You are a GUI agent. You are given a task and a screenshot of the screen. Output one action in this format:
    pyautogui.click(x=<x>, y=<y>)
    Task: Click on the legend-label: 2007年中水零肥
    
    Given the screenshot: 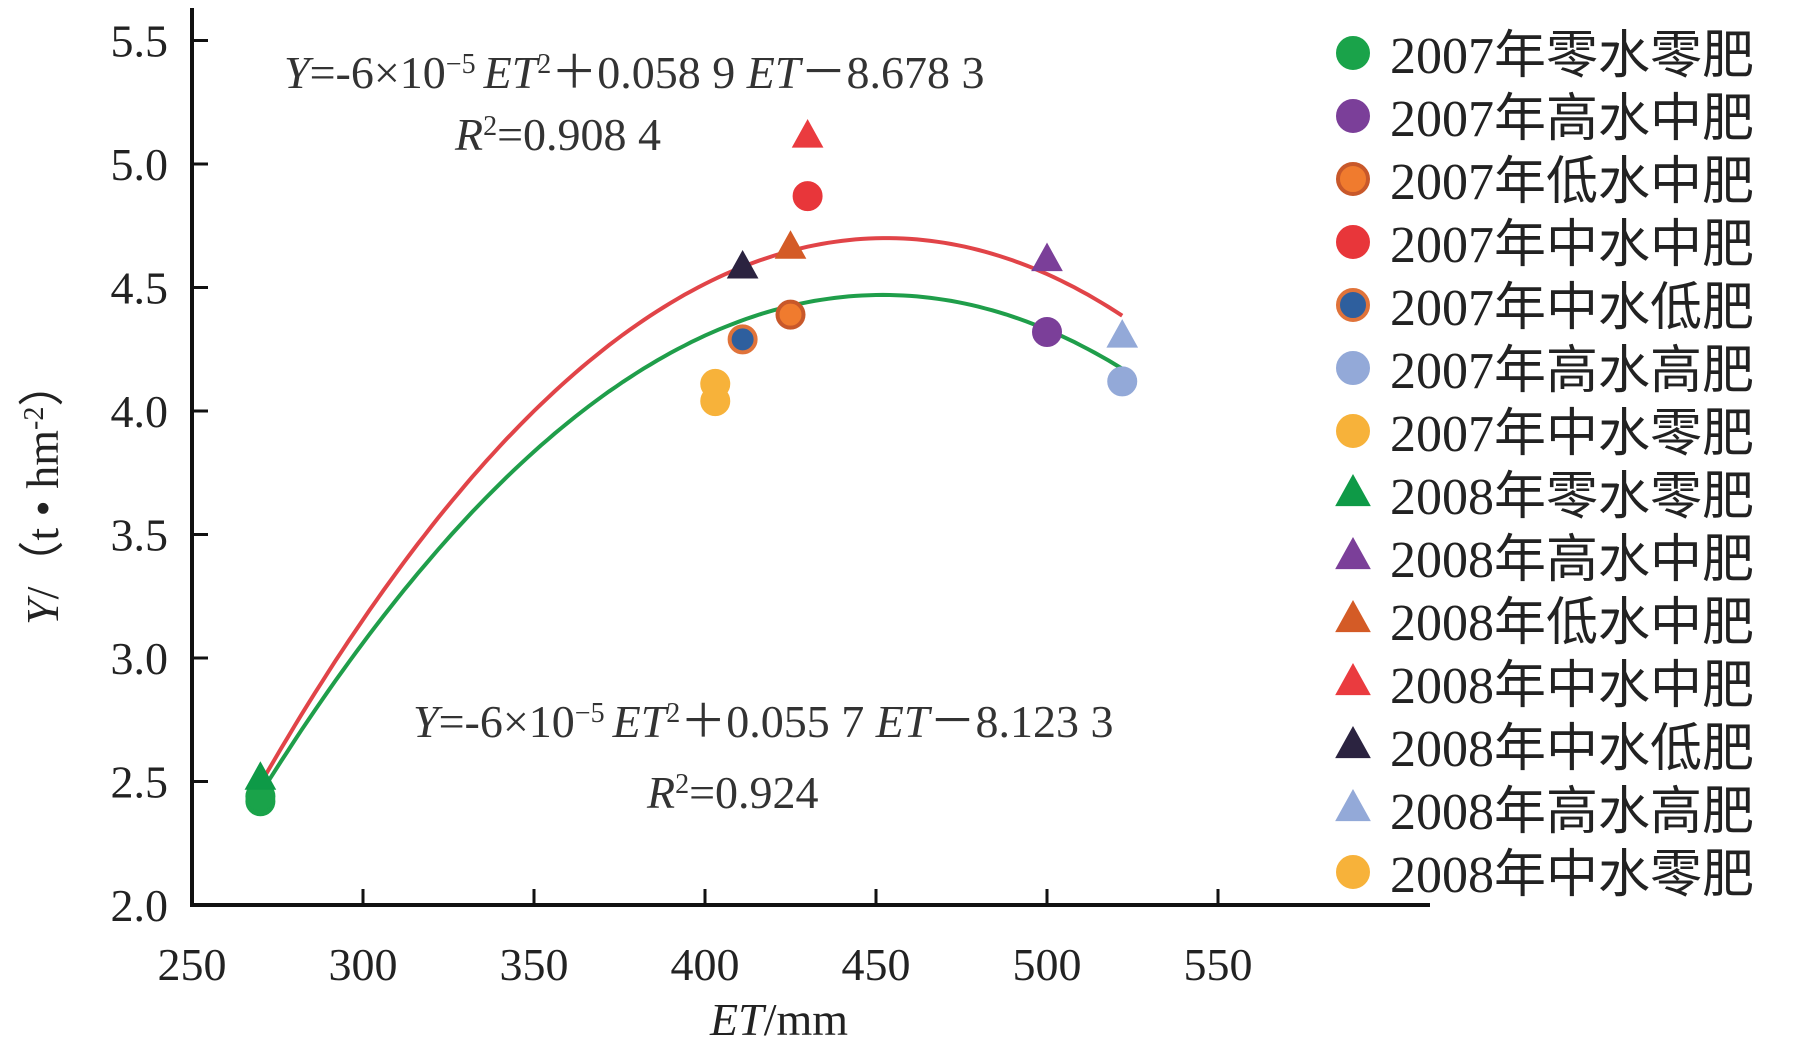 What is the action you would take?
    pyautogui.click(x=1572, y=434)
    